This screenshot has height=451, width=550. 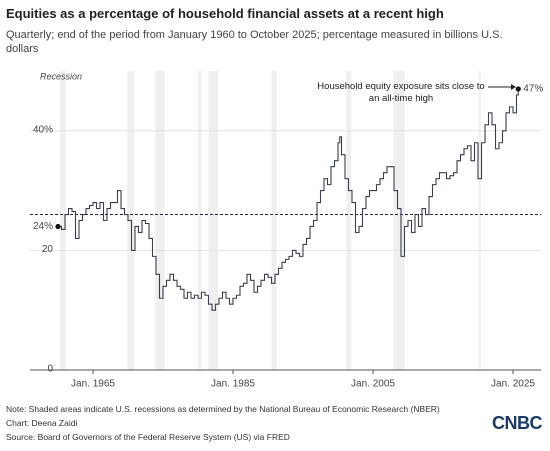 What do you see at coordinates (233, 384) in the screenshot?
I see `x-tick-label: Jan. 1985` at bounding box center [233, 384].